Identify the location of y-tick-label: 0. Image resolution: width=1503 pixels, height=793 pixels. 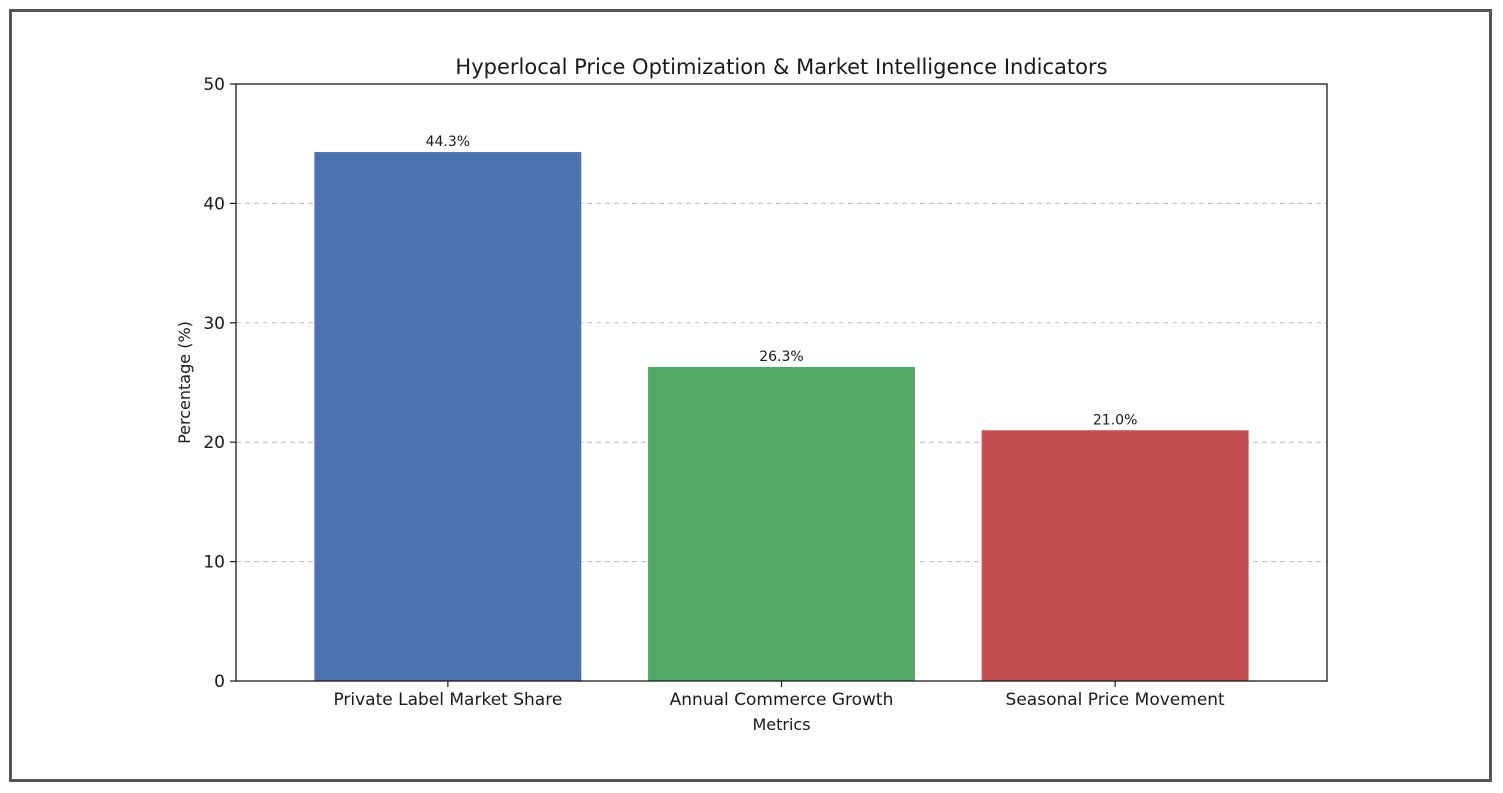
(219, 682).